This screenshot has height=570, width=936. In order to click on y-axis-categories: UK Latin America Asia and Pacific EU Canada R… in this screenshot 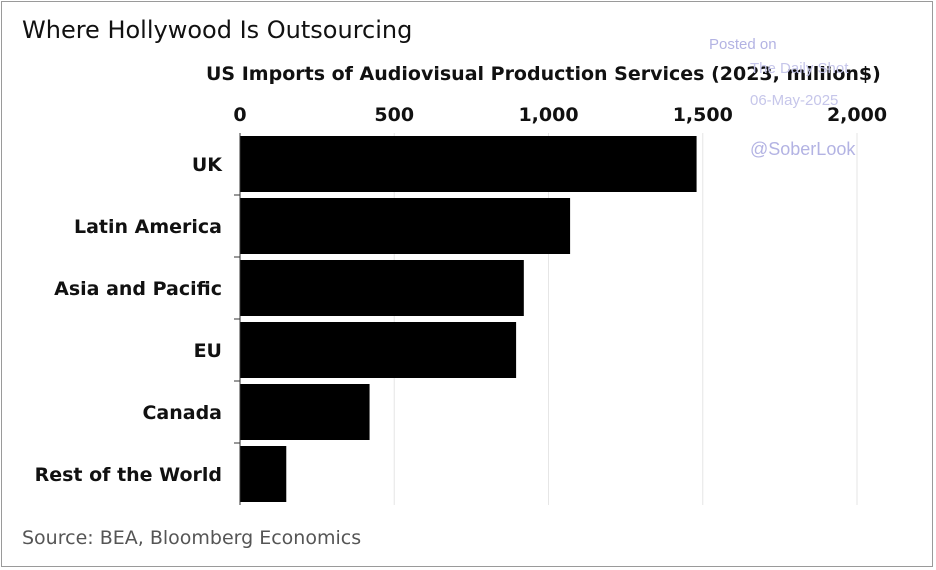, I will do `click(137, 320)`.